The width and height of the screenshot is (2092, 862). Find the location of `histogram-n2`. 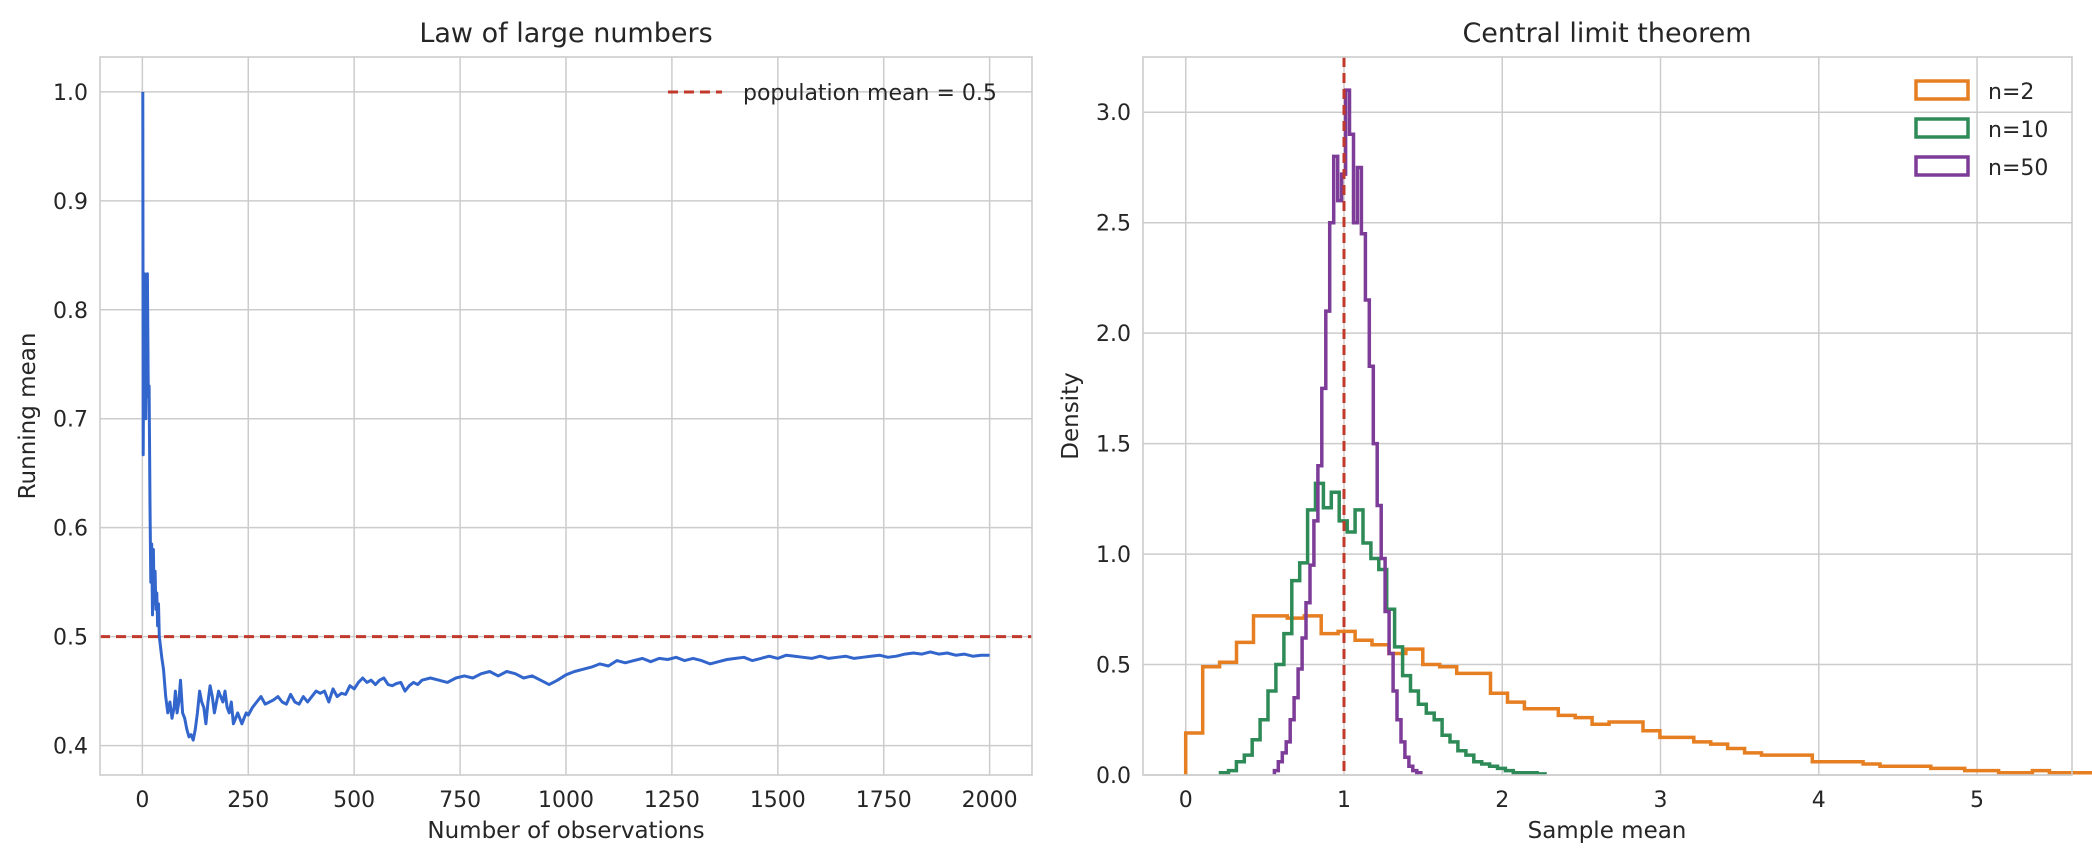

histogram-n2 is located at coordinates (1637, 694).